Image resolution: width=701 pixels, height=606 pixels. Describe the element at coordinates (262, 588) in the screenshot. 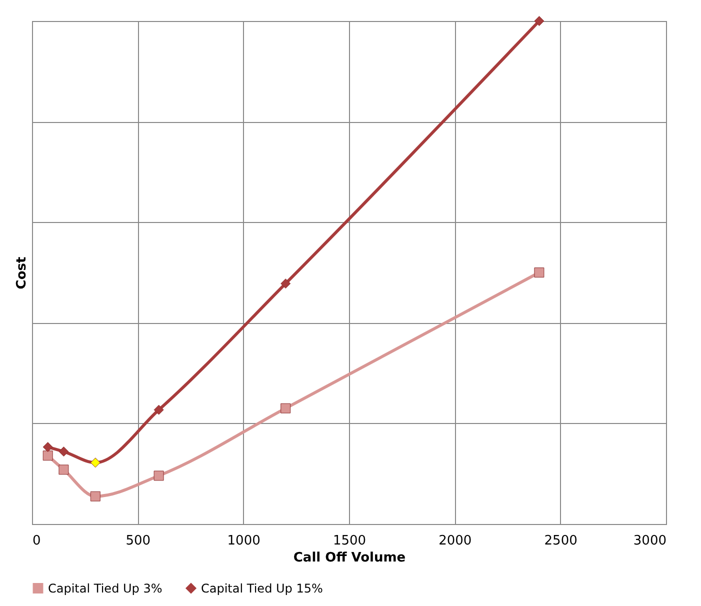

I see `legend-label: Capital Tied Up 15%` at that location.